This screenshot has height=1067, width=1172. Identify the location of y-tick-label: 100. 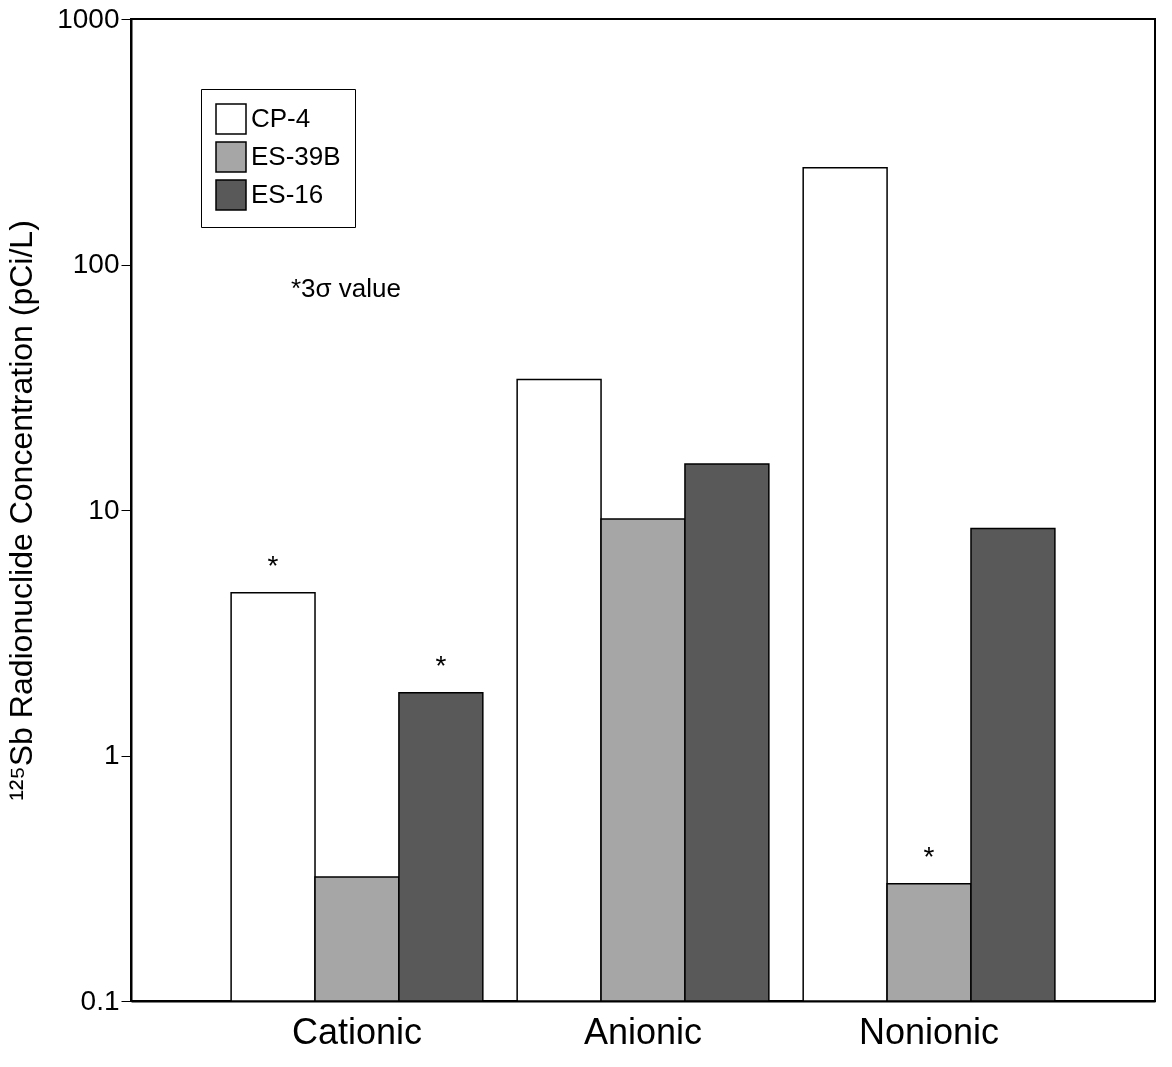
(96, 263).